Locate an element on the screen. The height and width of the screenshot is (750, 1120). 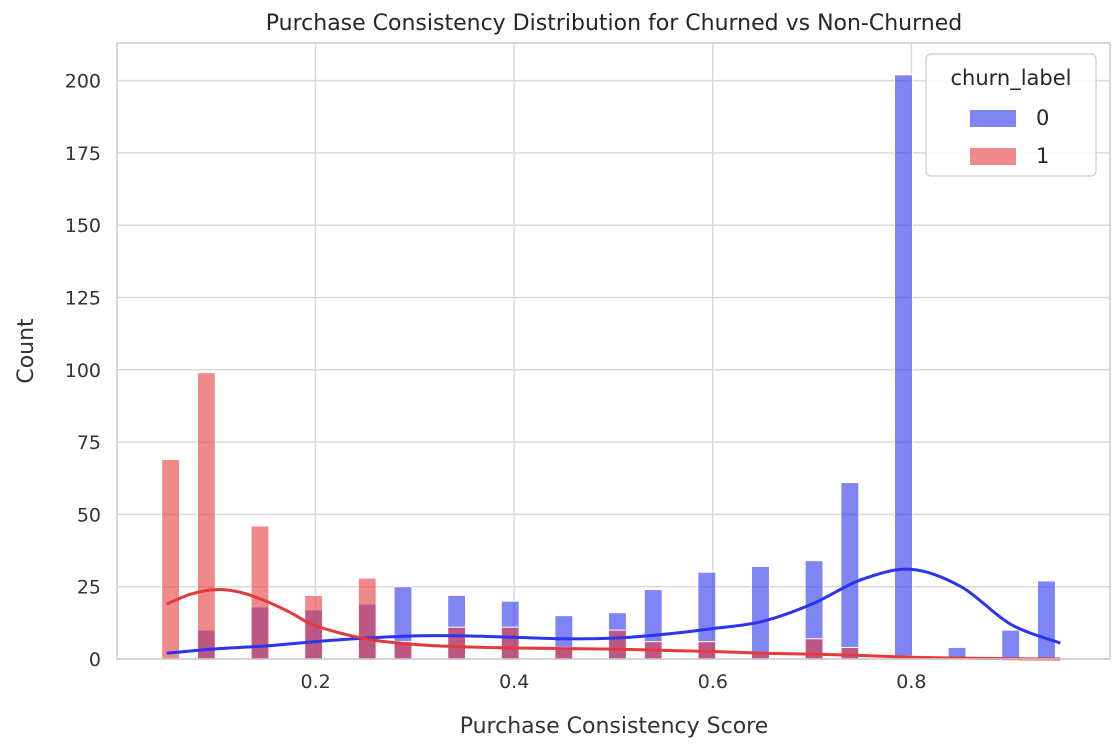
y-tick-label: 175 is located at coordinates (83, 154).